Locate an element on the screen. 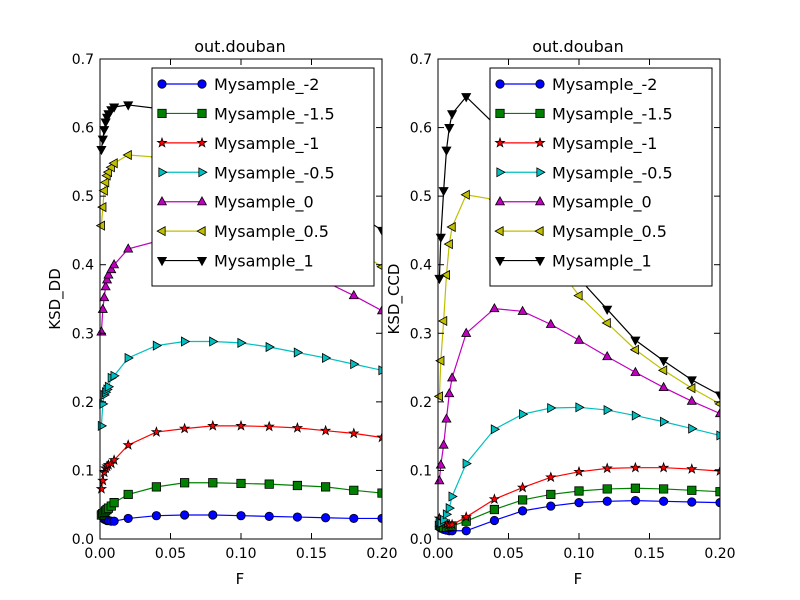  y-tick-label: 0.3 is located at coordinates (83, 334).